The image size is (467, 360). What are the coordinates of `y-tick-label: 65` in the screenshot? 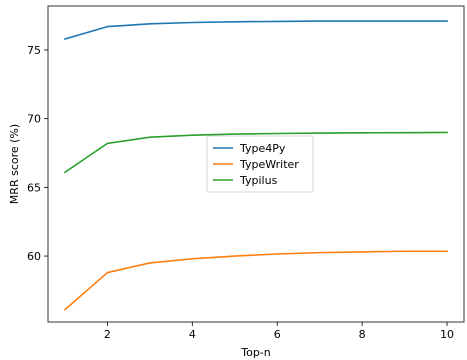 It's located at (34, 187).